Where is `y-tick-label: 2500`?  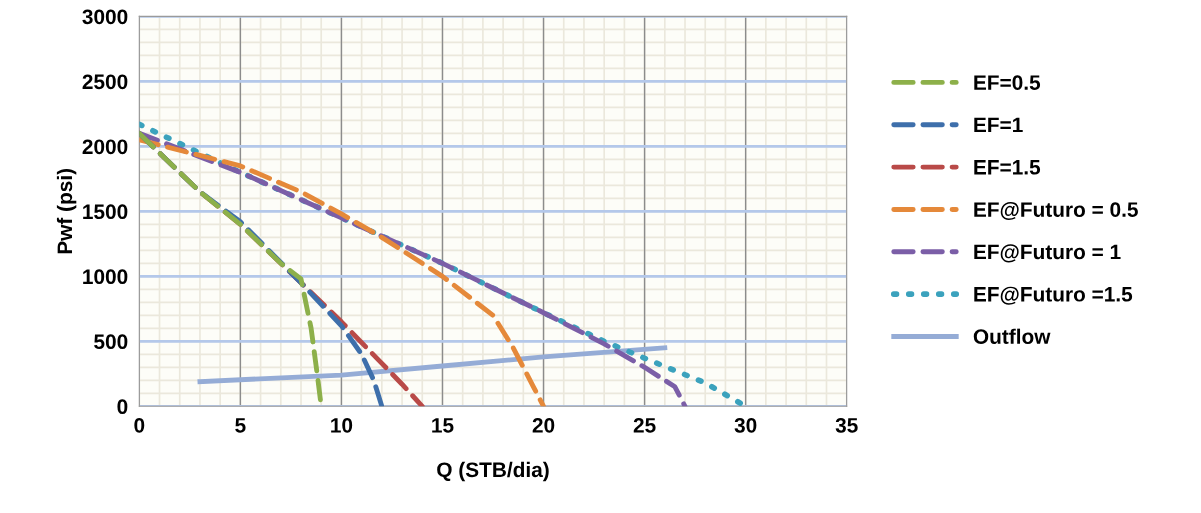
y-tick-label: 2500 is located at coordinates (105, 82).